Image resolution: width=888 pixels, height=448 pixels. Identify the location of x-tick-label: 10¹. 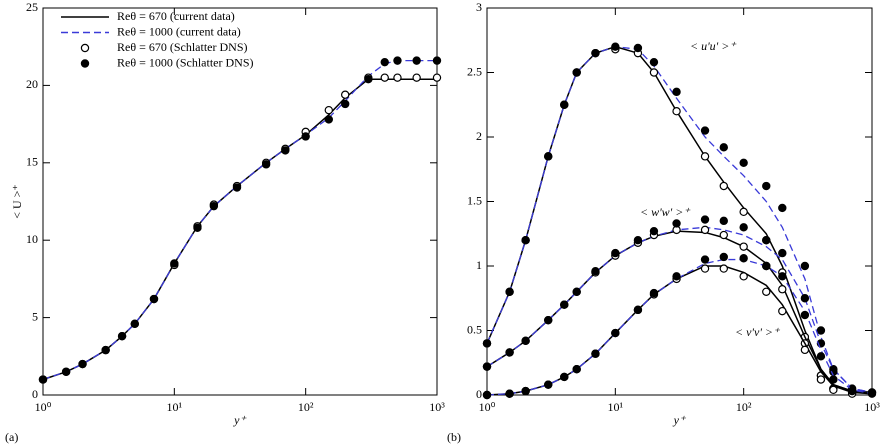
(175, 407).